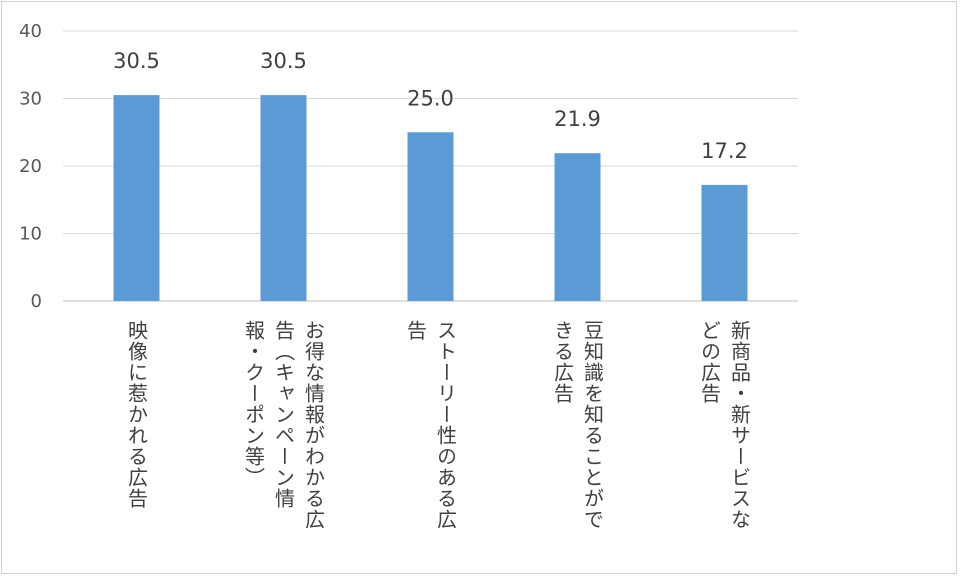 This screenshot has height=577, width=960. What do you see at coordinates (740, 425) in the screenshot?
I see `category-label: 新商品・新サービスな` at bounding box center [740, 425].